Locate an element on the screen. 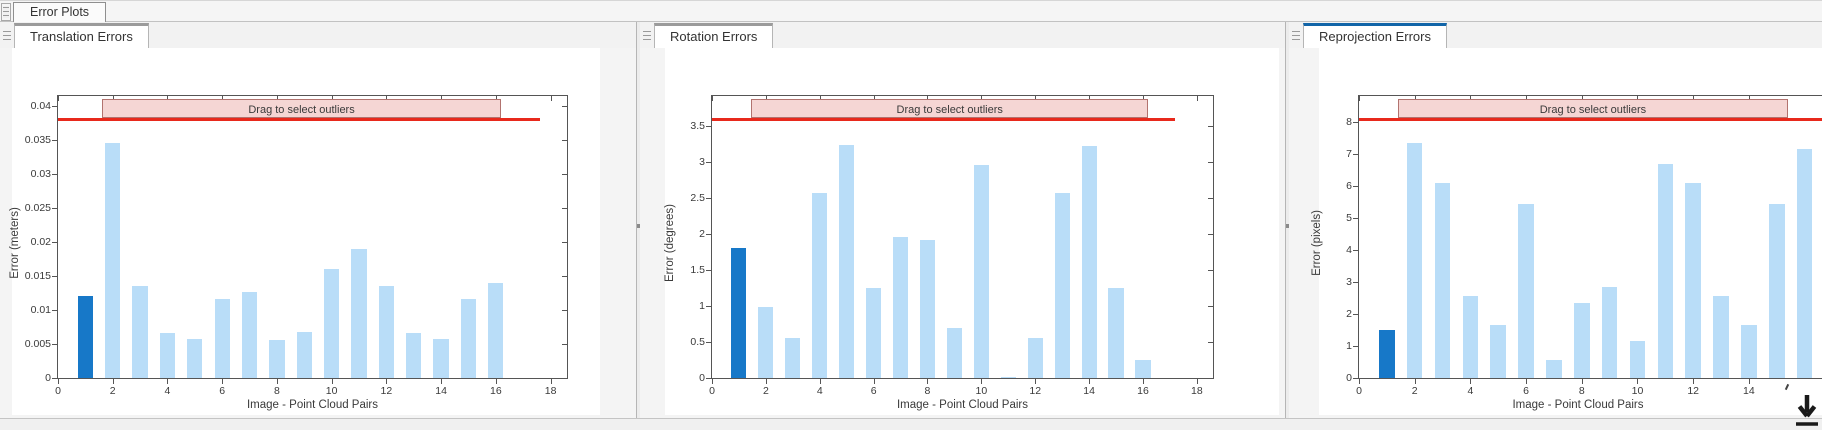 The width and height of the screenshot is (1822, 430). splitter-grip-dot is located at coordinates (638, 226).